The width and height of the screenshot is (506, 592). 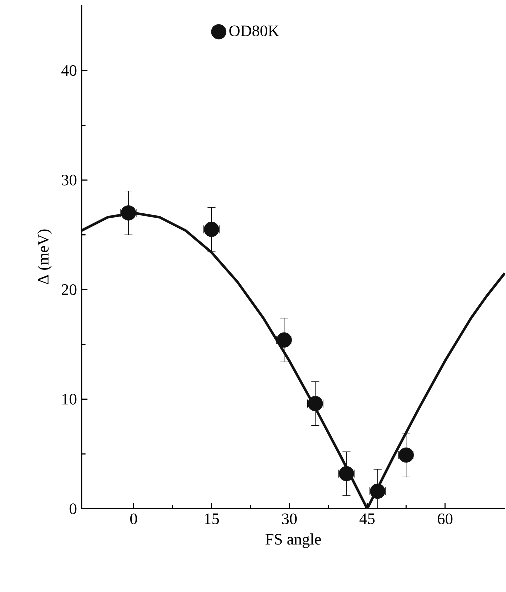 What do you see at coordinates (290, 519) in the screenshot?
I see `x-tick-label: 30` at bounding box center [290, 519].